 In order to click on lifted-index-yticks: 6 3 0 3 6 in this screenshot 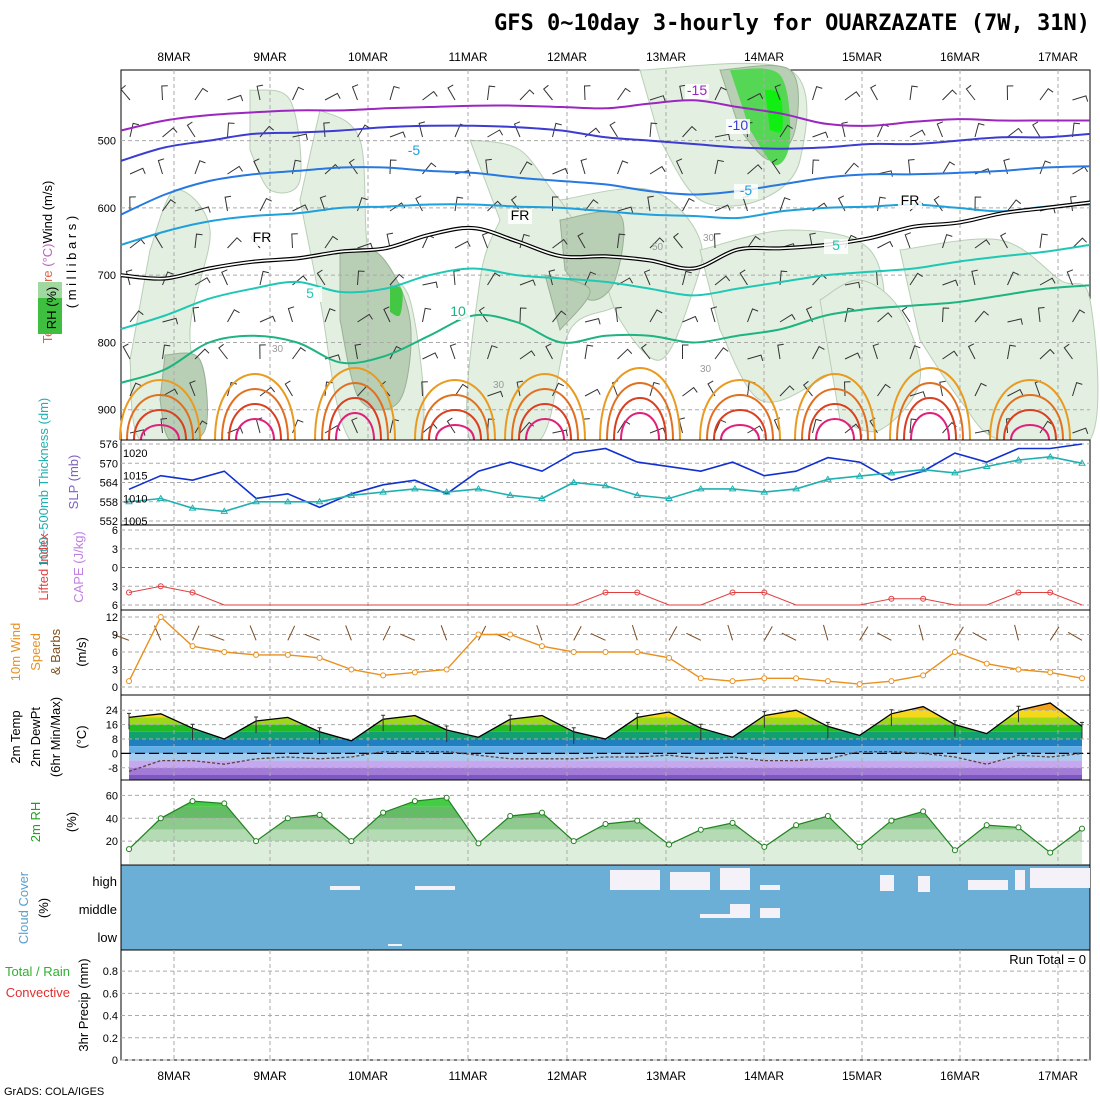, I will do `click(115, 568)`.